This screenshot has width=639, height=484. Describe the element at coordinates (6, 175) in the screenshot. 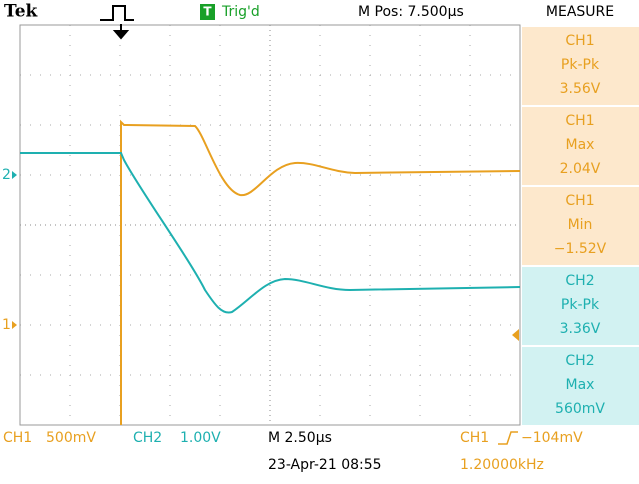

I see `ch2-marker: 2` at that location.